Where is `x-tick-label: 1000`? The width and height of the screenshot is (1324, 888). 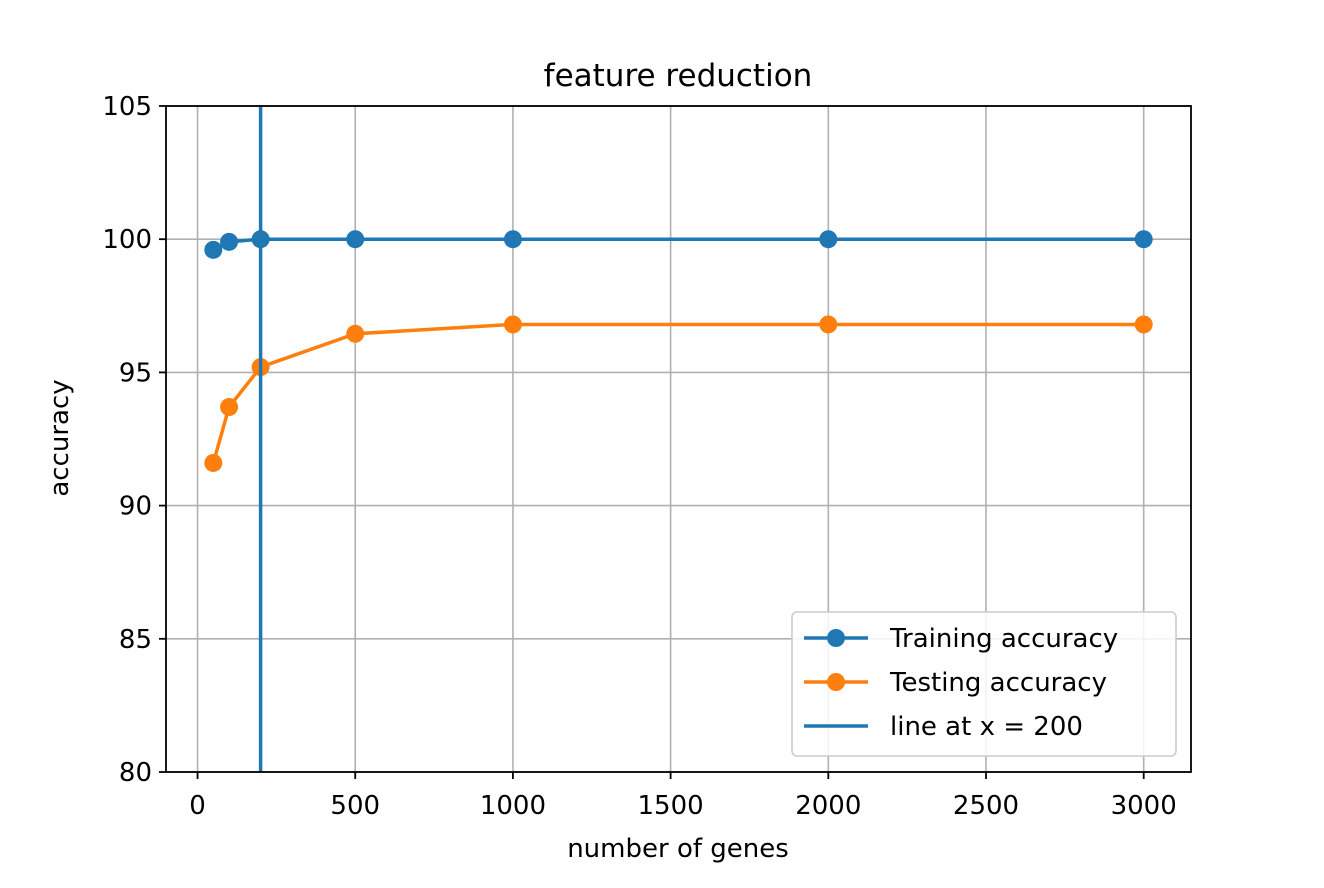
x-tick-label: 1000 is located at coordinates (513, 806).